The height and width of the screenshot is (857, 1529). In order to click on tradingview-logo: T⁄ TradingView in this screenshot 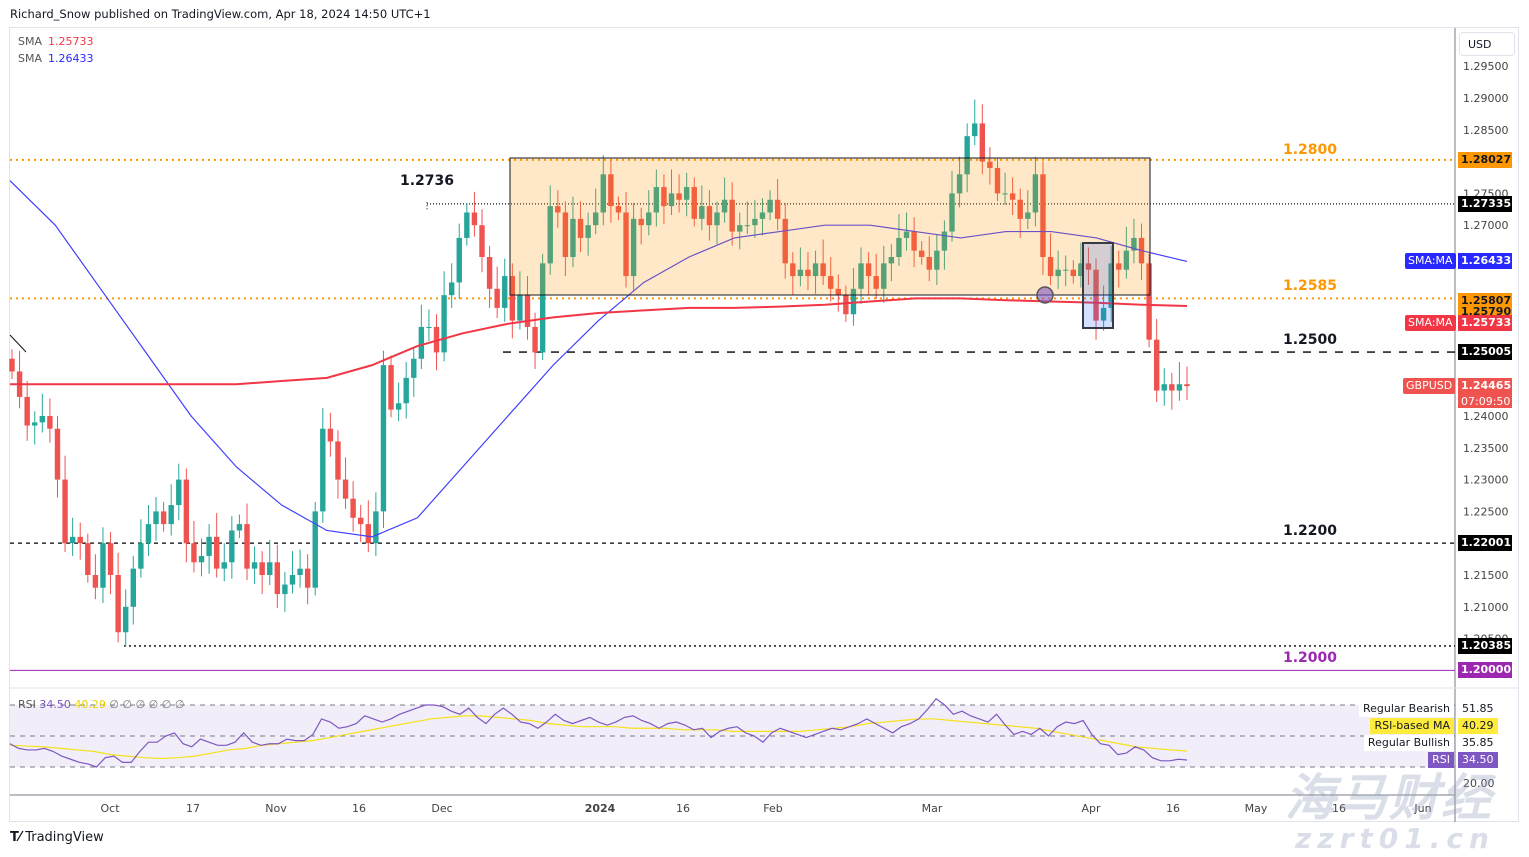, I will do `click(57, 837)`.